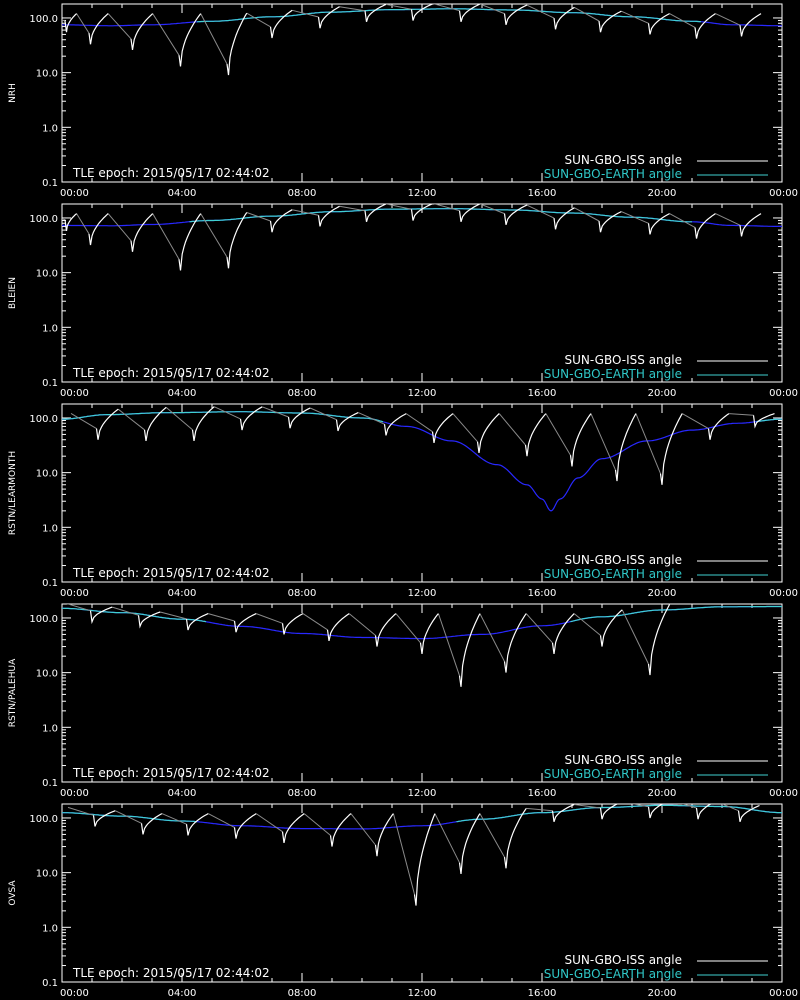 Image resolution: width=800 pixels, height=1000 pixels. Describe the element at coordinates (13, 293) in the screenshot. I see `y-axis-label: BLEIEN` at that location.